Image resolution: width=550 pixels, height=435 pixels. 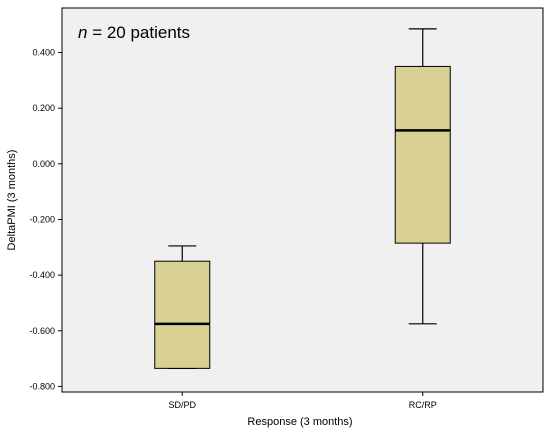 I want to click on sample-size-annotation: n = 20 patients, so click(x=134, y=32).